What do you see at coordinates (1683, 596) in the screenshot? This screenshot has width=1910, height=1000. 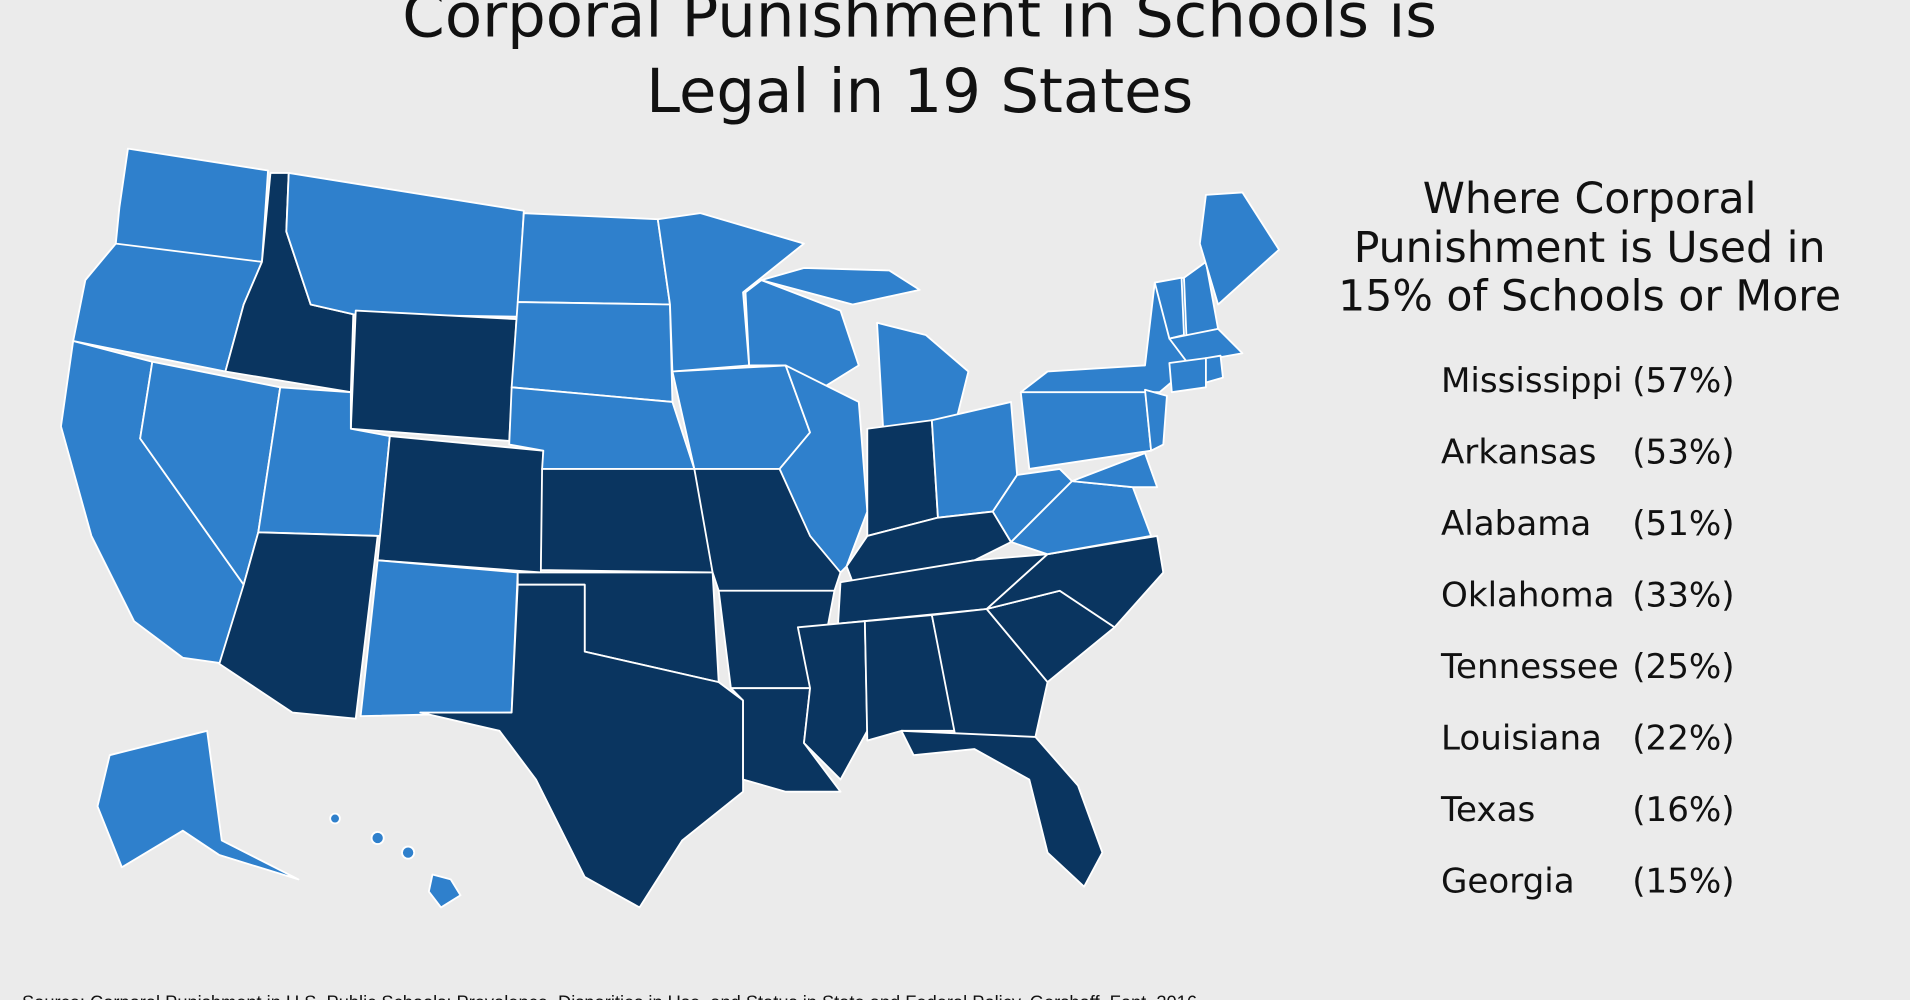 I see `state-share: (33%)` at bounding box center [1683, 596].